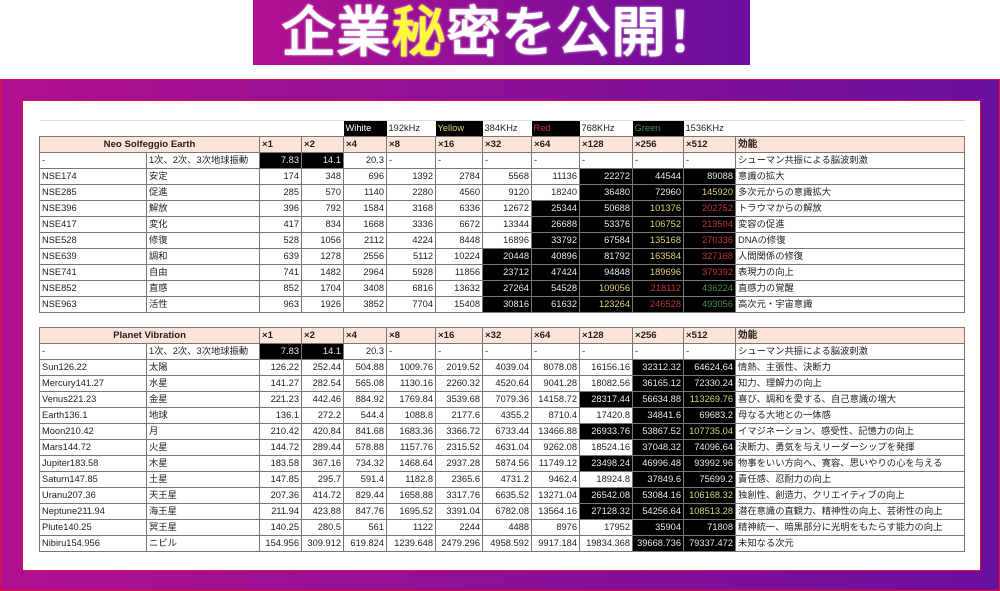  What do you see at coordinates (93, 224) in the screenshot?
I see `row-name: NSE417` at bounding box center [93, 224].